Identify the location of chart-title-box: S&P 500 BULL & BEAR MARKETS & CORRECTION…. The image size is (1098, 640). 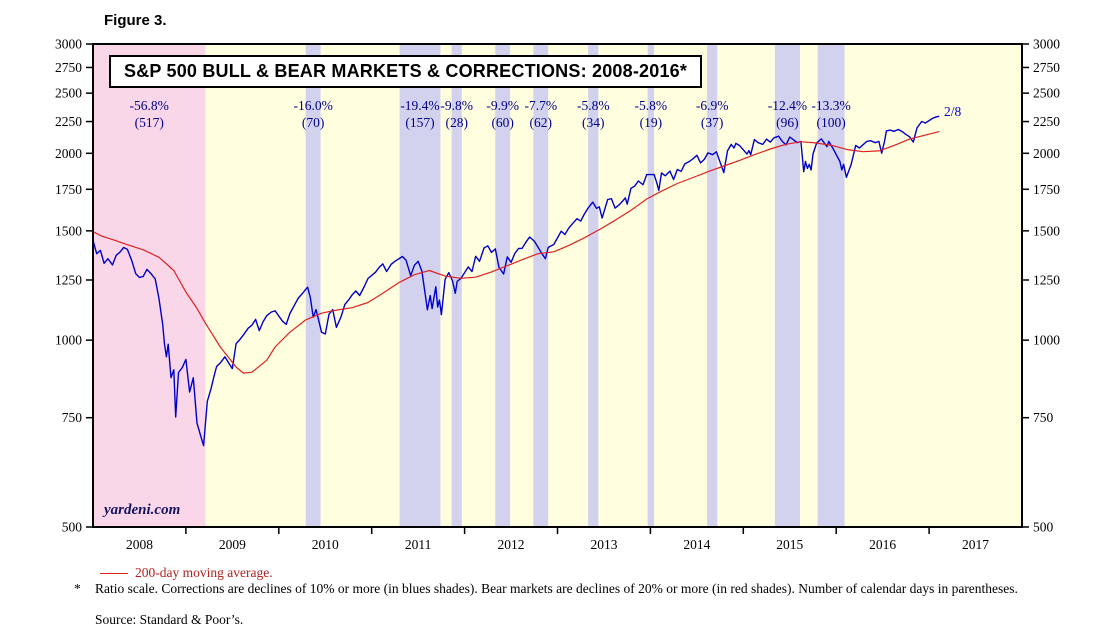
(406, 71).